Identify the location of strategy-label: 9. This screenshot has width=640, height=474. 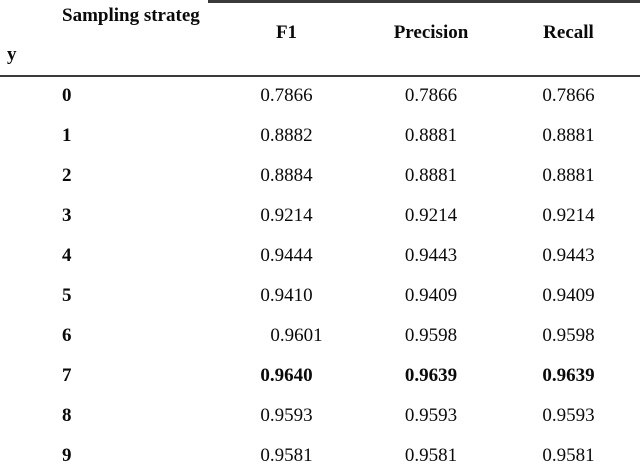
(67, 455).